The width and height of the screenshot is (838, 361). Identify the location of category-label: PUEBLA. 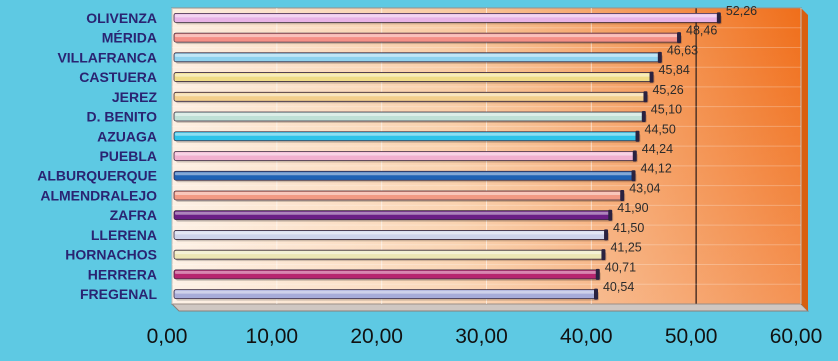
(128, 156).